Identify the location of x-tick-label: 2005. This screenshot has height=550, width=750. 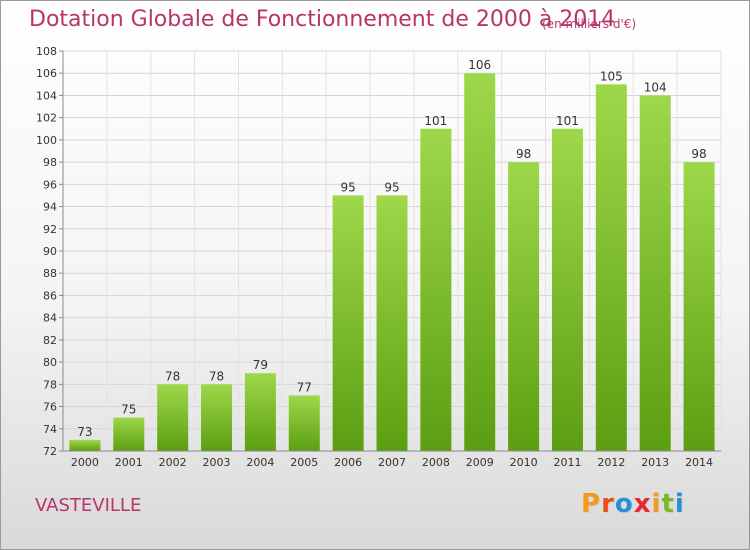
(304, 462).